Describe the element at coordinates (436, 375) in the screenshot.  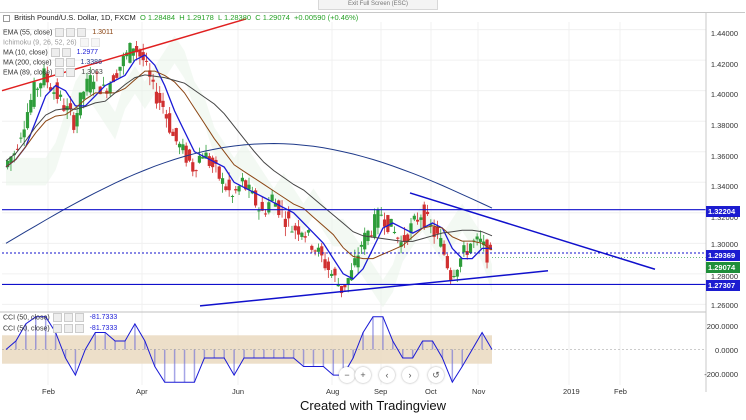
I see `reset-chart-button: ↺` at that location.